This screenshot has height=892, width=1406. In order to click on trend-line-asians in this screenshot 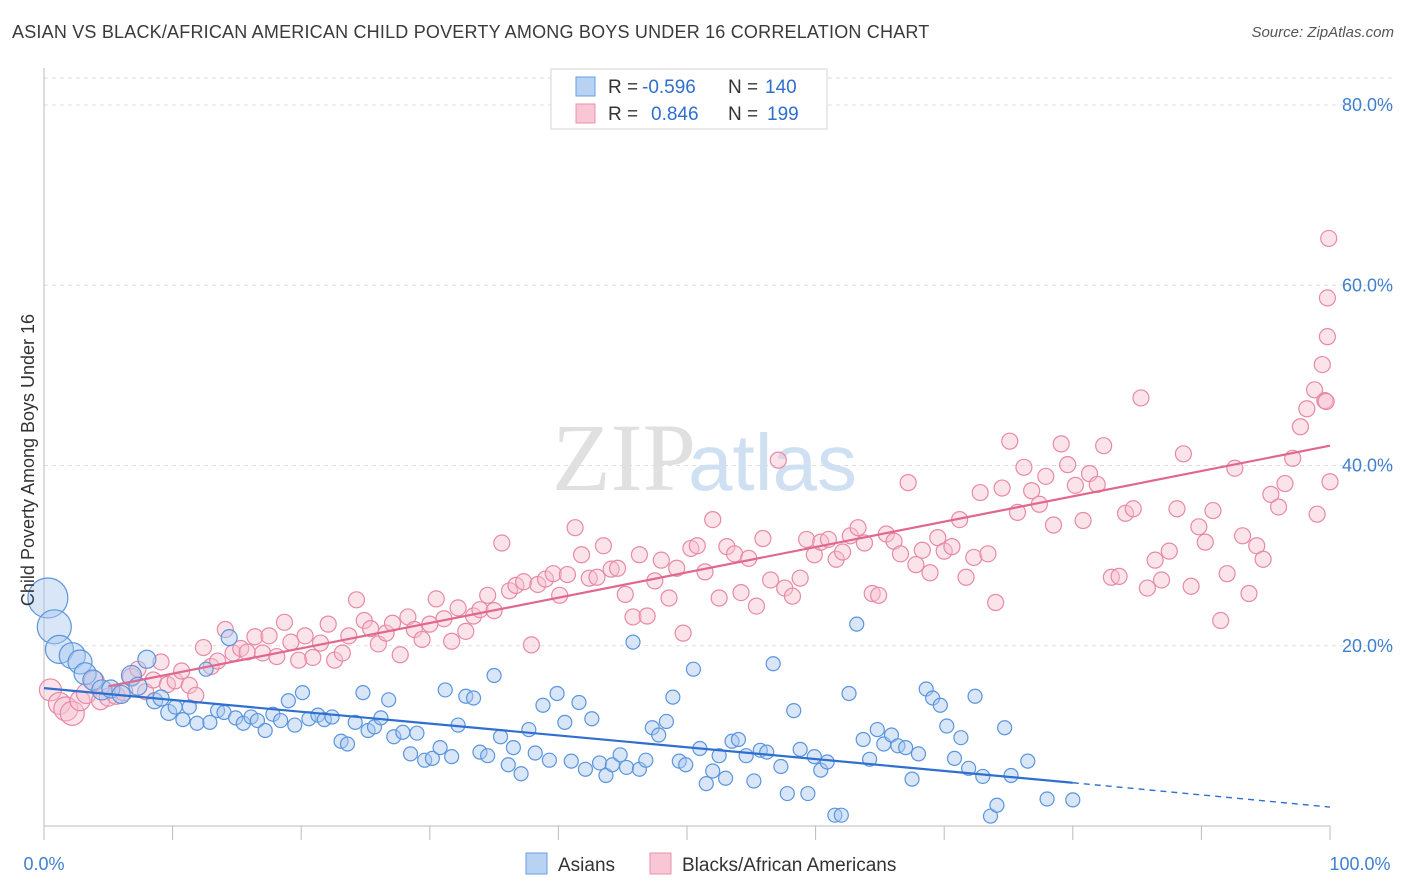, I will do `click(558, 735)`.